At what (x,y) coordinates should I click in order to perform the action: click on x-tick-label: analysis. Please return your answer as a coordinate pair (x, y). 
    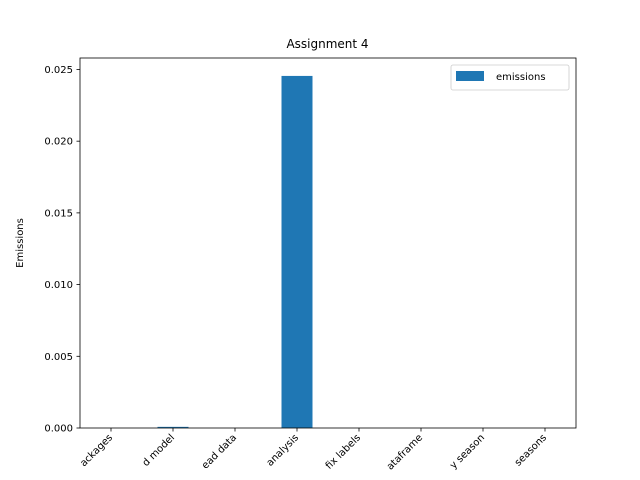
    Looking at the image, I should click on (283, 450).